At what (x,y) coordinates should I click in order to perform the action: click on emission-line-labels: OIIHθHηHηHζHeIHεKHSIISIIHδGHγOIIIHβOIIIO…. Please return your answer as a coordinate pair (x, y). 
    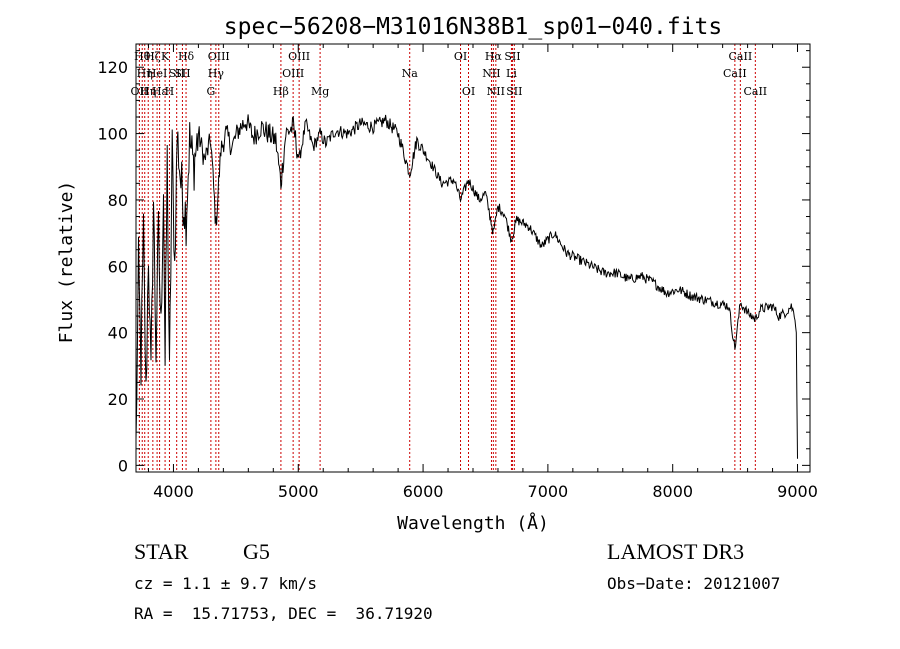
    Looking at the image, I should click on (449, 74).